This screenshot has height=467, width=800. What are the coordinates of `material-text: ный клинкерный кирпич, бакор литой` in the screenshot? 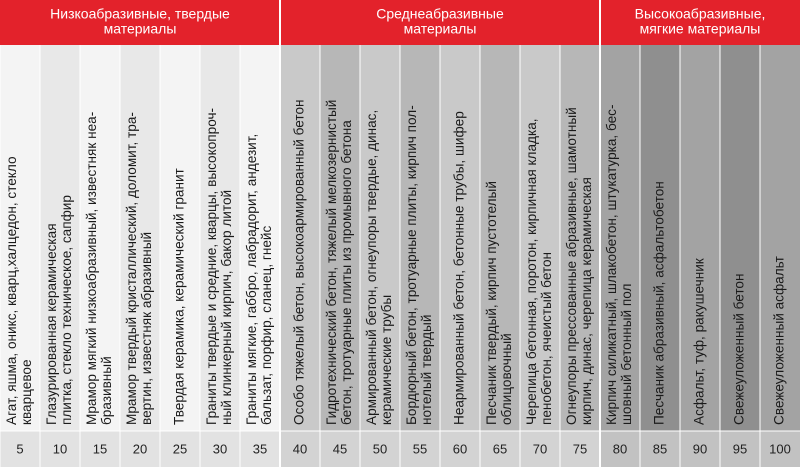 It's located at (226, 307).